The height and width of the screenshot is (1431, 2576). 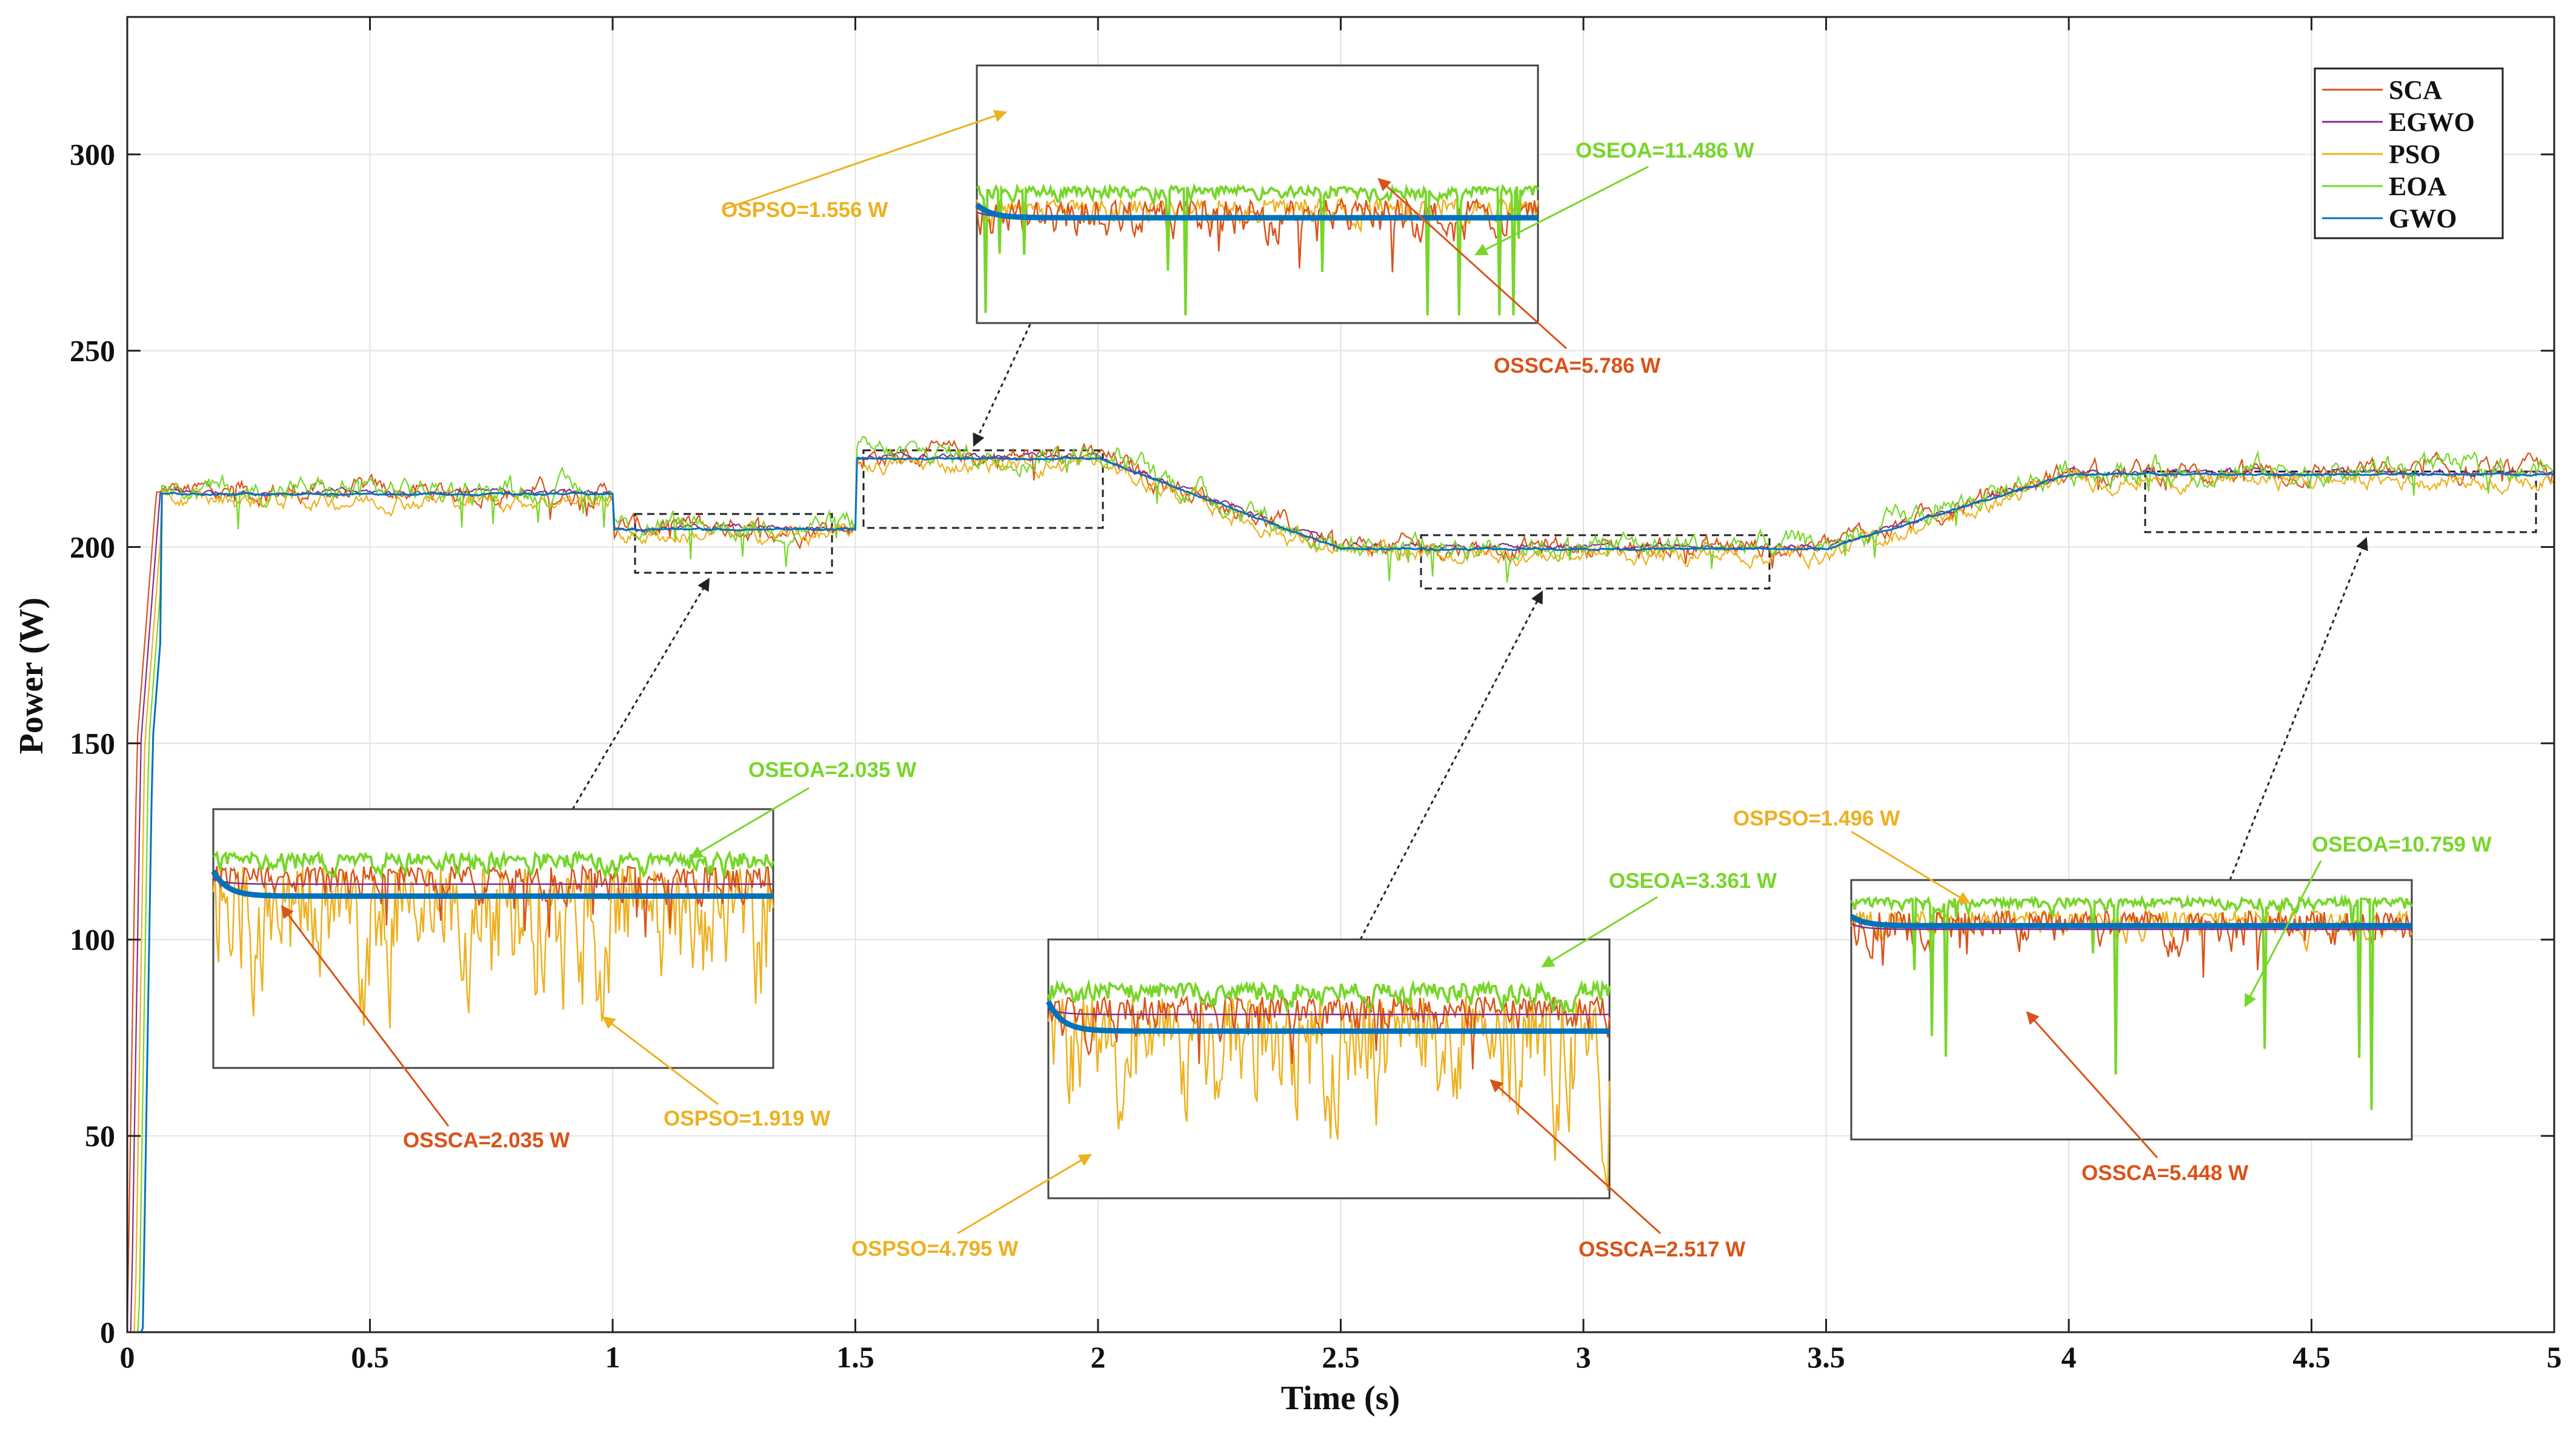 I want to click on annotation-label: OSSCA=2.517 W, so click(x=1662, y=1249).